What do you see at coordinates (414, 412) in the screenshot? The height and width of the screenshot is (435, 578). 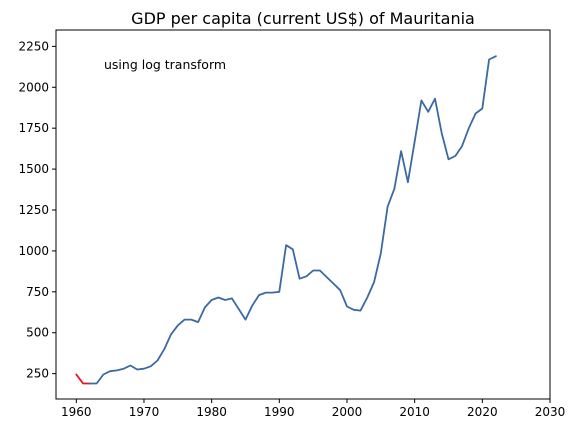 I see `x-tick-label: 2010` at bounding box center [414, 412].